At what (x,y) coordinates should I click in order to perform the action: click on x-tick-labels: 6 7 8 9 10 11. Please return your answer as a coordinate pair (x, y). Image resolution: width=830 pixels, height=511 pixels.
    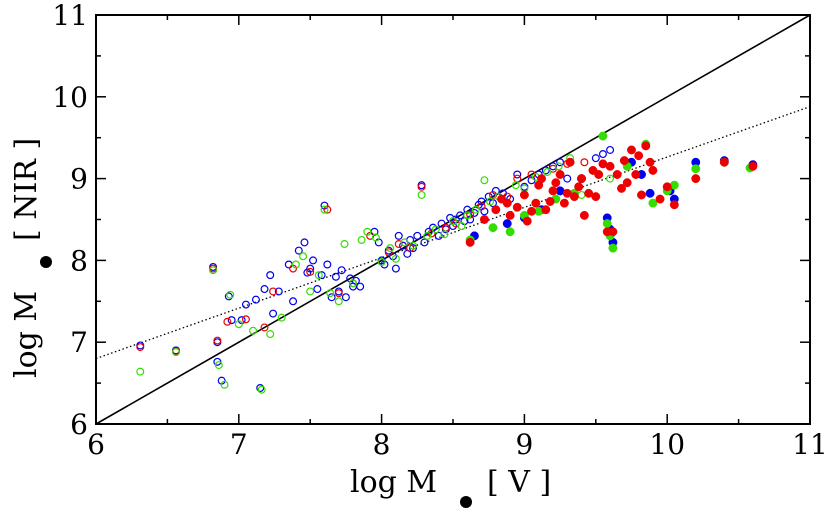
    Looking at the image, I should click on (457, 444).